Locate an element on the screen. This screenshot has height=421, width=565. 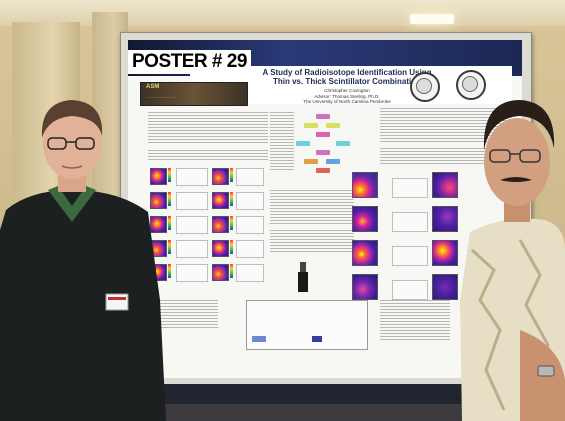
left-man-glasses-right is located at coordinates (85, 143).